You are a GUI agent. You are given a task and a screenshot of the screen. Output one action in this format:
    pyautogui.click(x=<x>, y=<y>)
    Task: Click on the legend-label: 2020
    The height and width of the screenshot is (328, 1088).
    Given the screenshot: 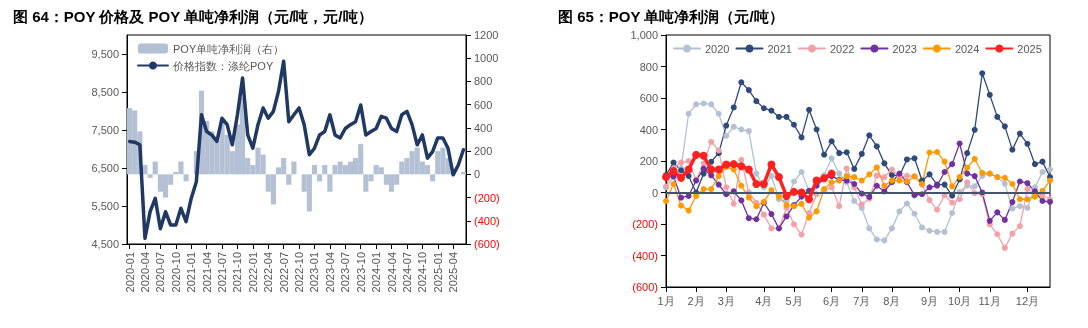 What is the action you would take?
    pyautogui.click(x=717, y=48)
    